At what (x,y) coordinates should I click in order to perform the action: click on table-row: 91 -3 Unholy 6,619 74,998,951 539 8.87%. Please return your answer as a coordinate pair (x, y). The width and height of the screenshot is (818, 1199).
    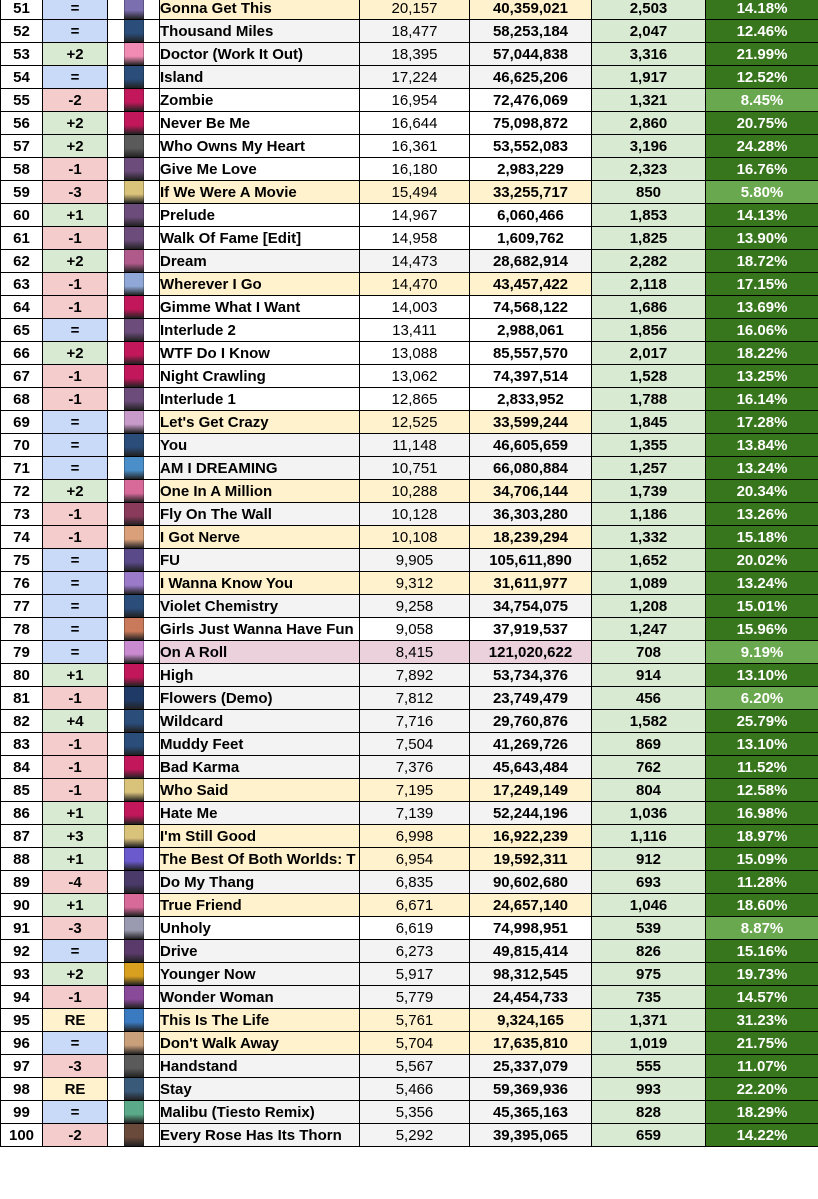
    Looking at the image, I should click on (409, 928).